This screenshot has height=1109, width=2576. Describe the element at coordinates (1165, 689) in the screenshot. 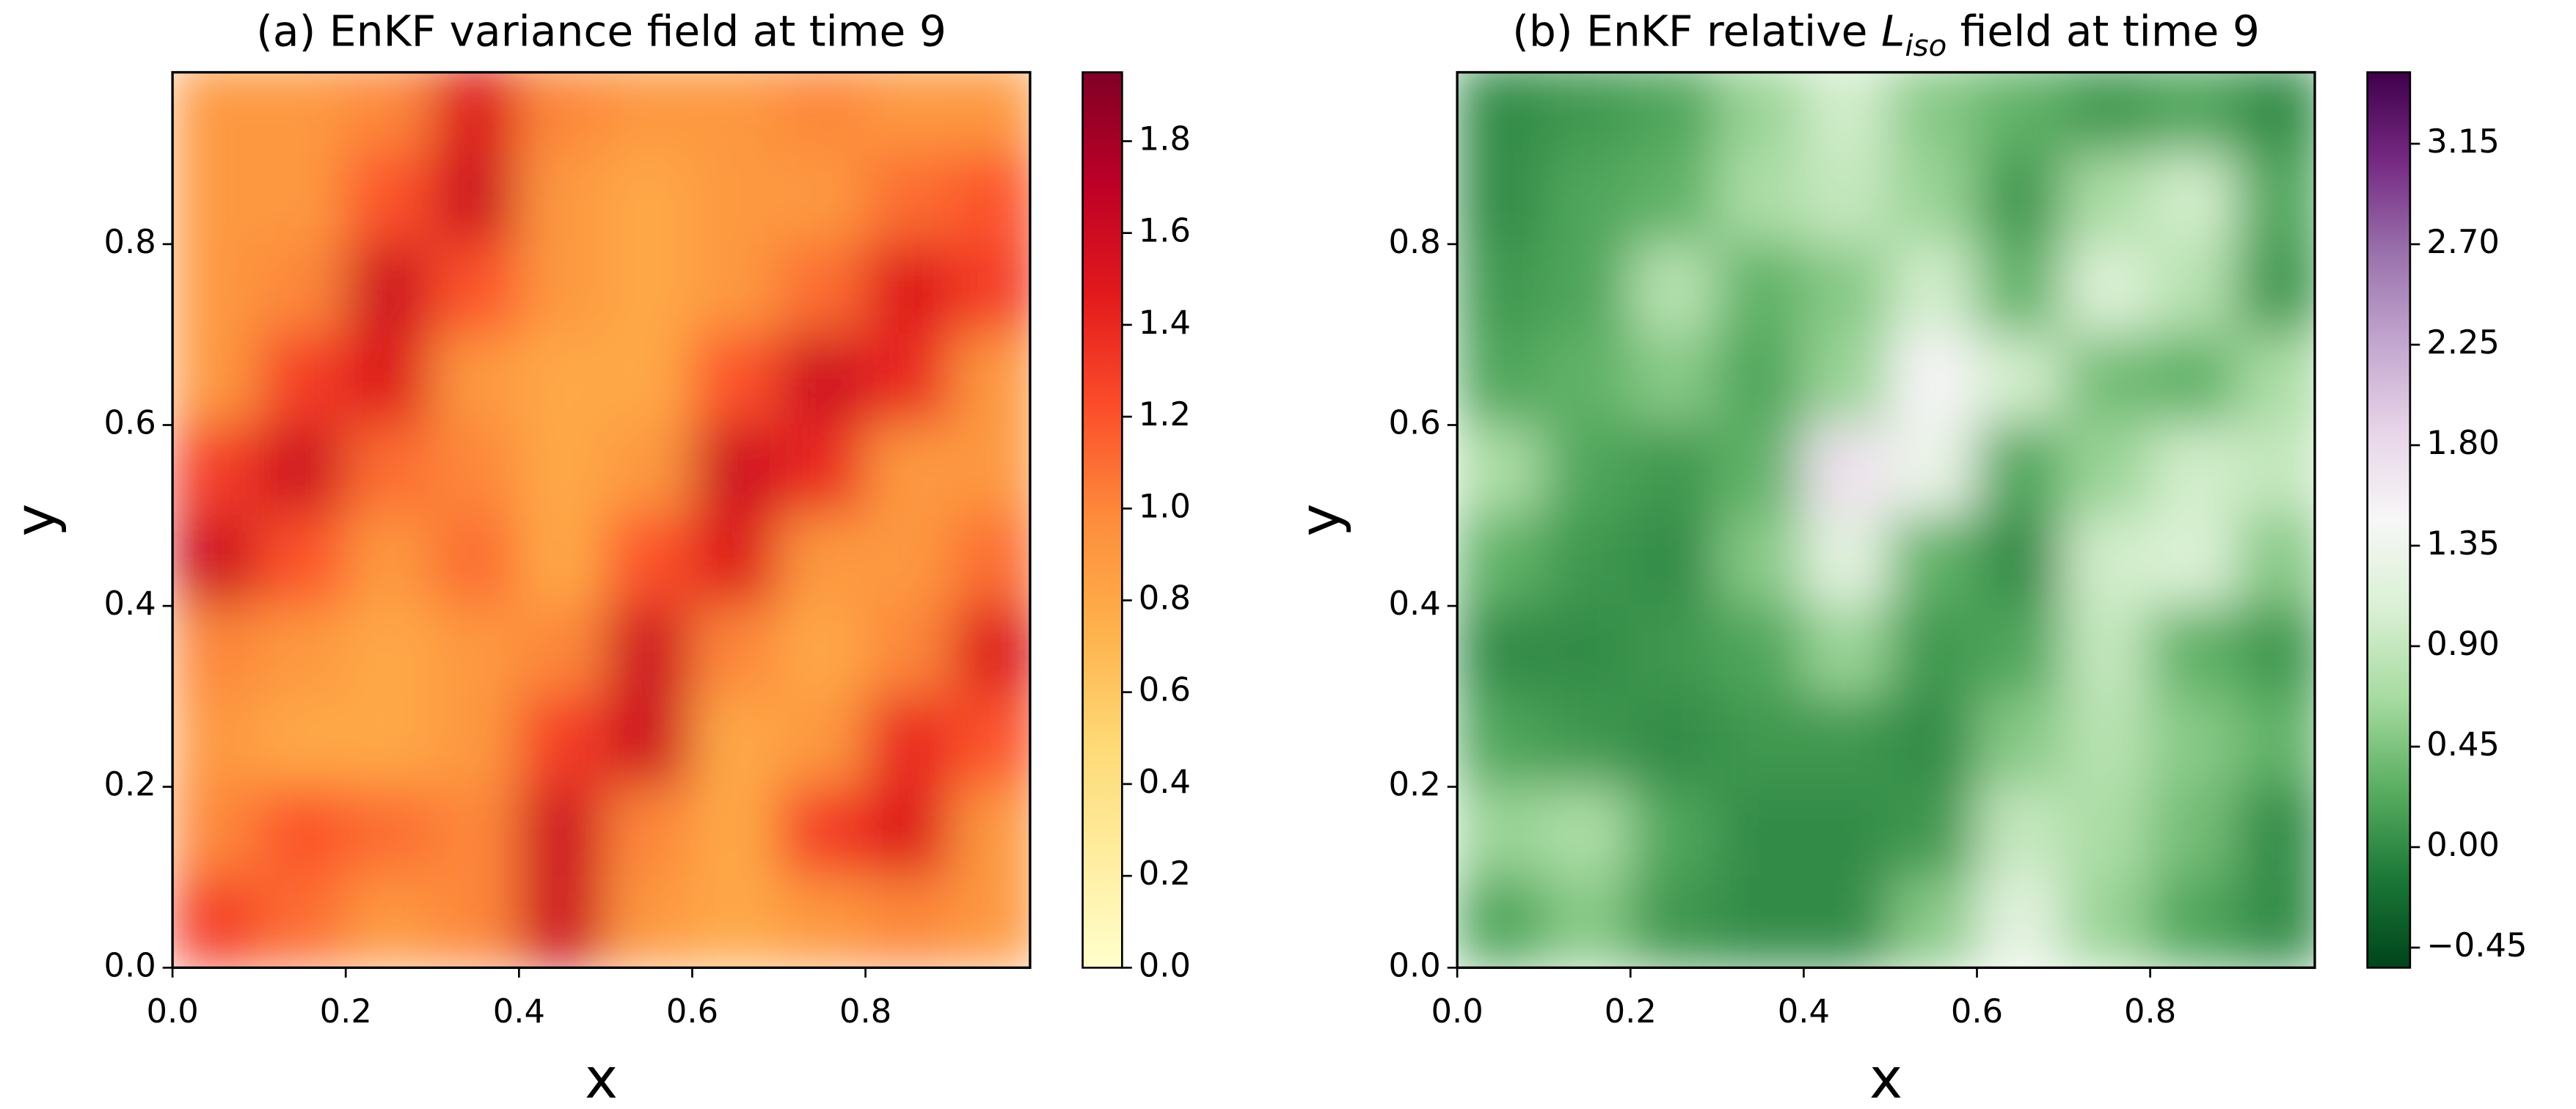

I see `colorbar-tick-label: 0.6` at that location.